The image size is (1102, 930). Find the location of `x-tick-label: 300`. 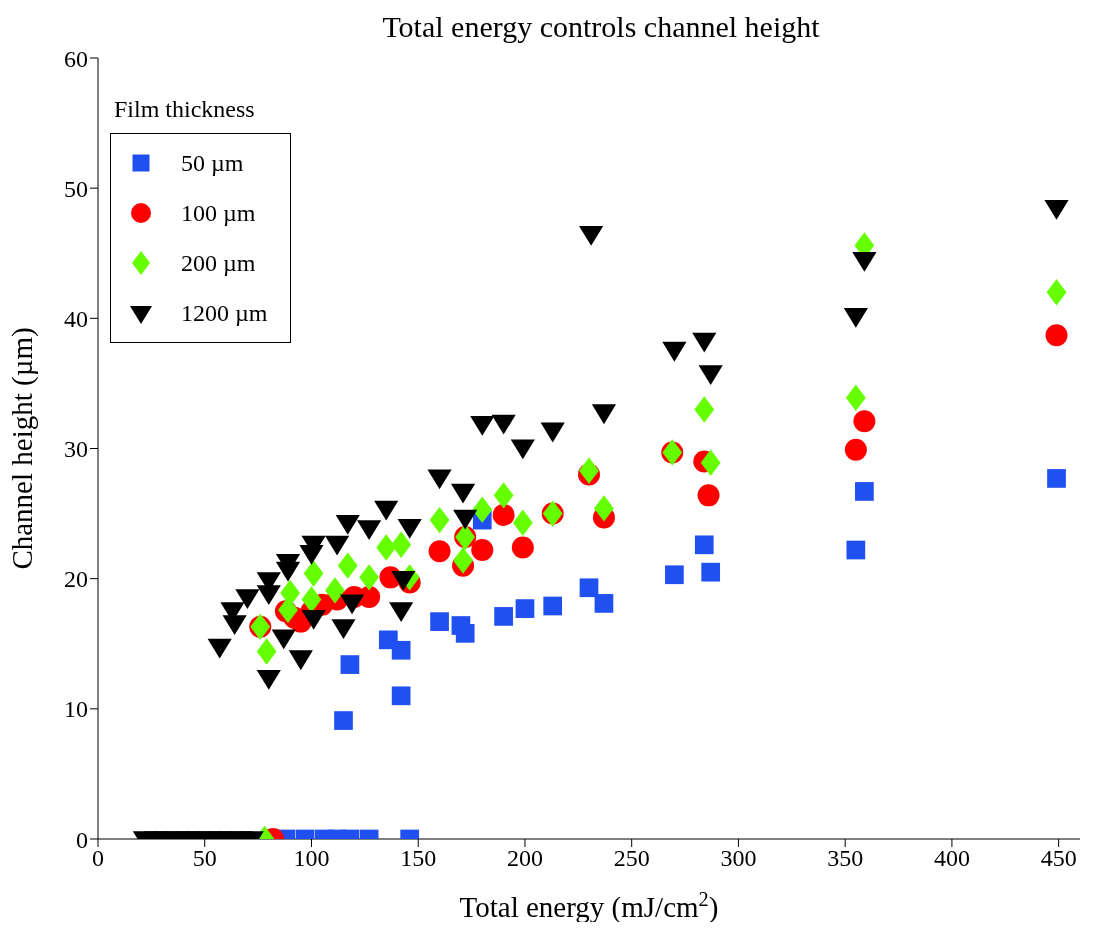

x-tick-label: 300 is located at coordinates (738, 858).